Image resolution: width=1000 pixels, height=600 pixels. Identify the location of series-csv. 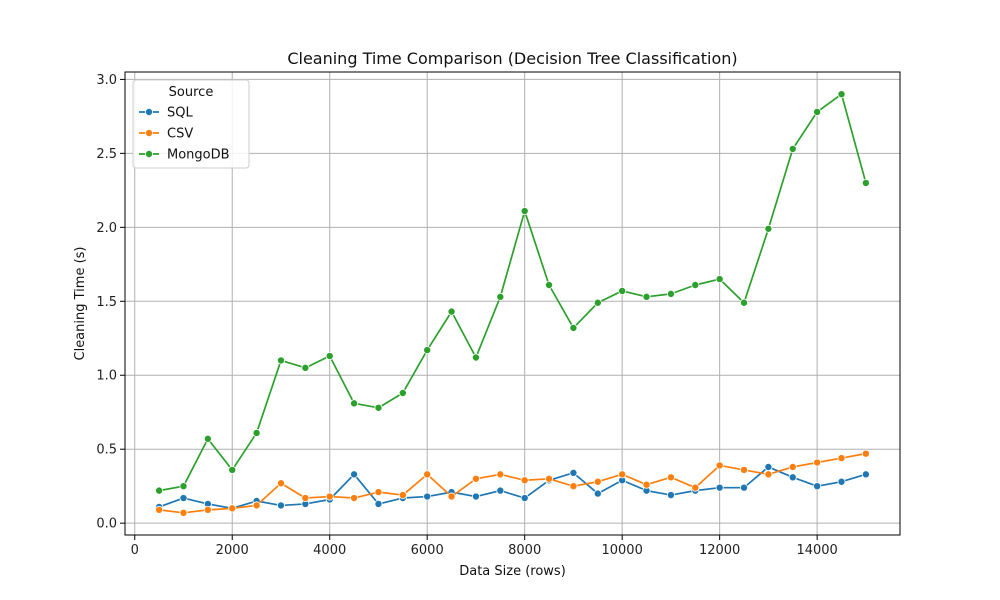
(512, 483).